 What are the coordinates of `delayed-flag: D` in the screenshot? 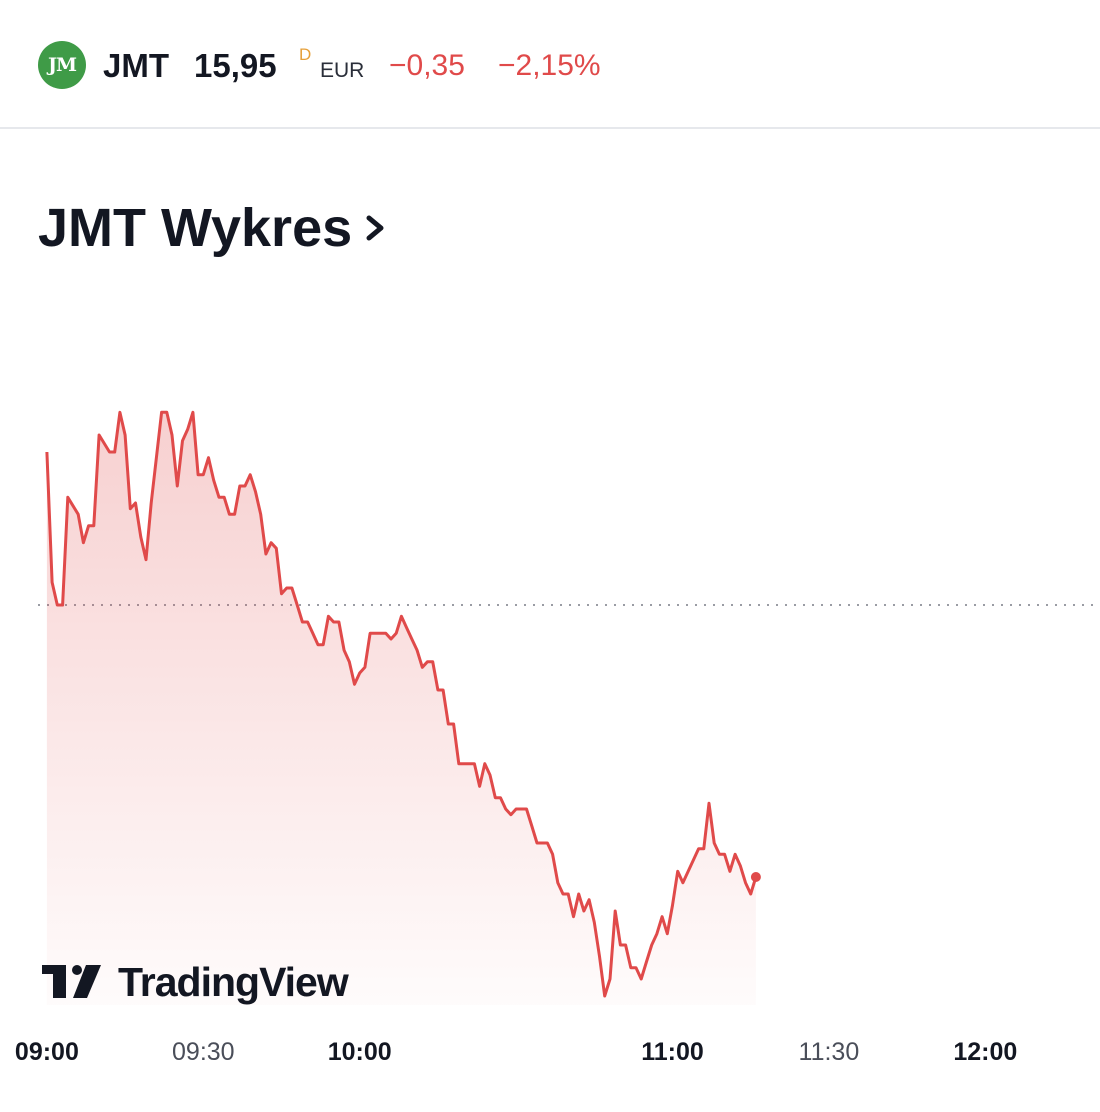 It's located at (305, 54).